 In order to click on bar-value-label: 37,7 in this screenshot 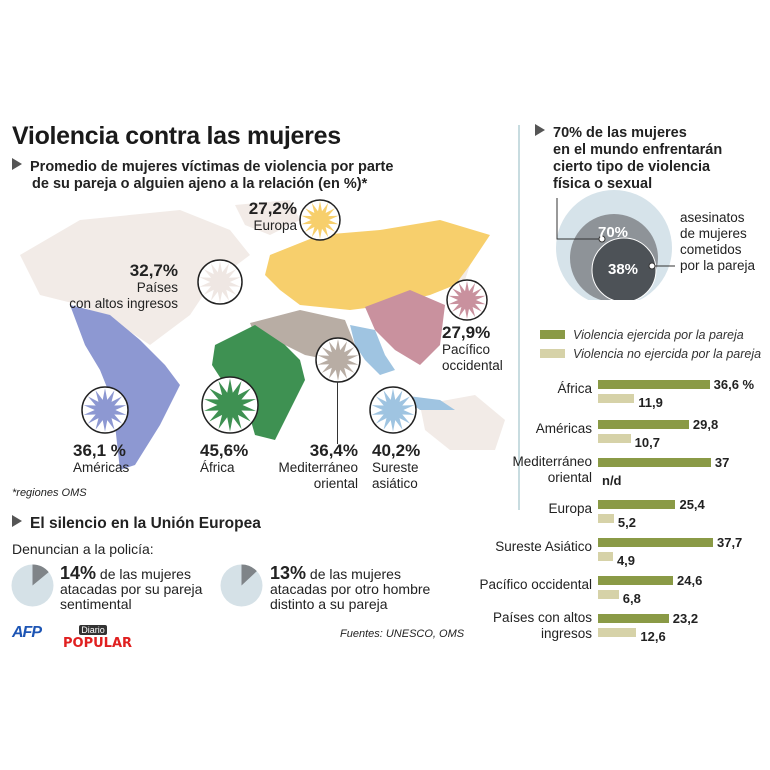, I will do `click(729, 542)`.